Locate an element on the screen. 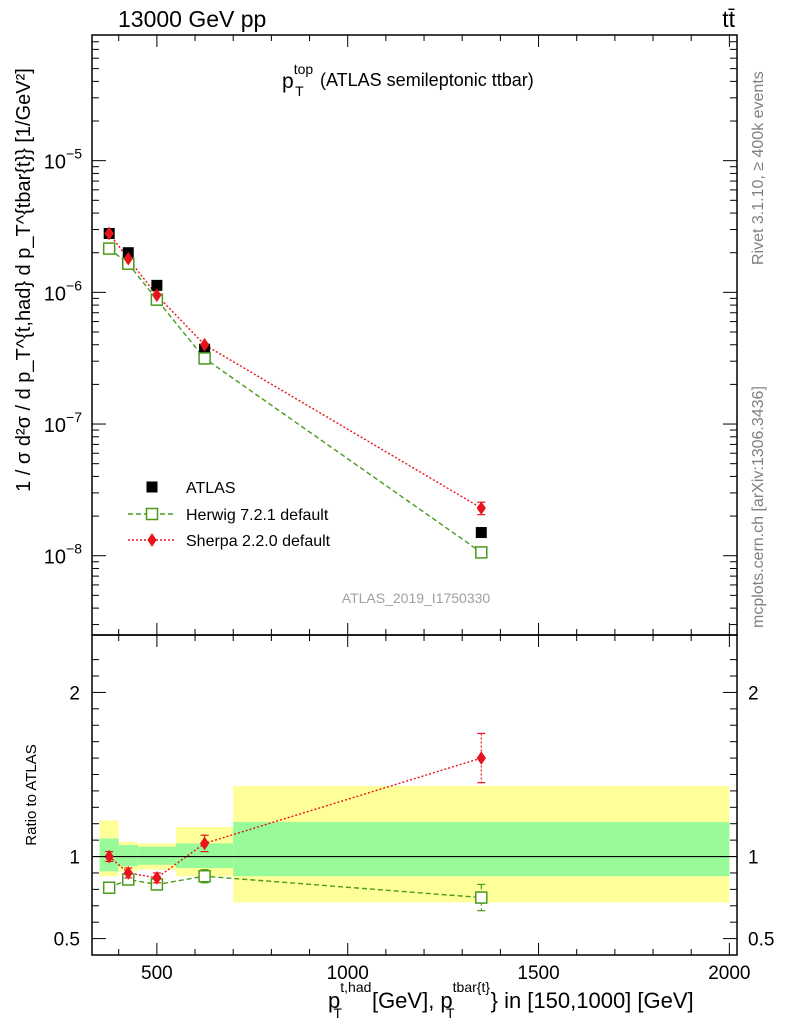 The image size is (786, 1024). ratio-ytick-label: 0.5 is located at coordinates (67, 940).